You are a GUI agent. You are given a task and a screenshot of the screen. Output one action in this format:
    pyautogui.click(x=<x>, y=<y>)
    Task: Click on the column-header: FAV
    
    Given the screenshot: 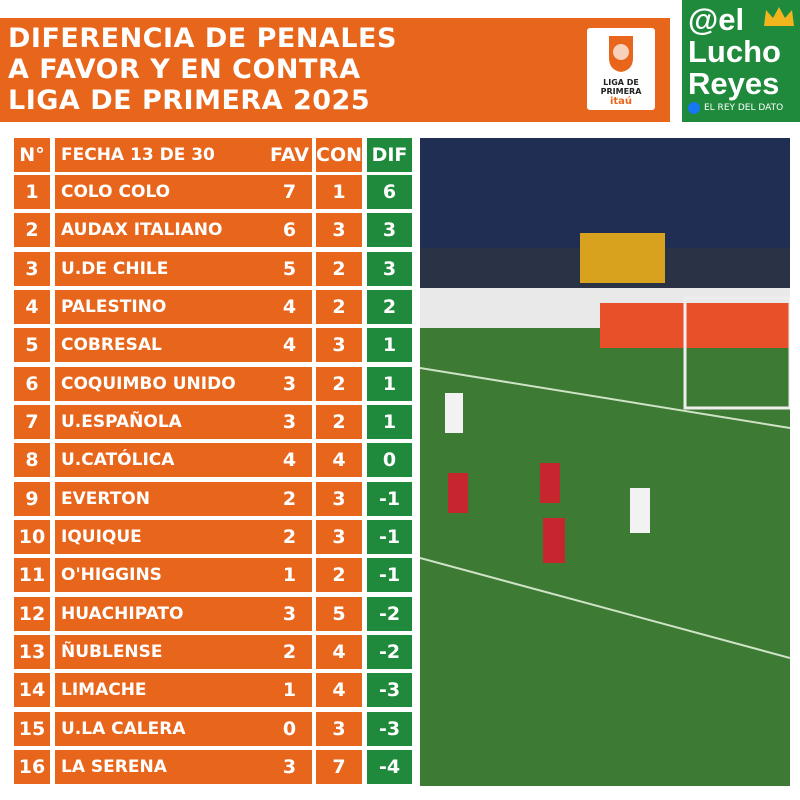 What is the action you would take?
    pyautogui.click(x=289, y=155)
    